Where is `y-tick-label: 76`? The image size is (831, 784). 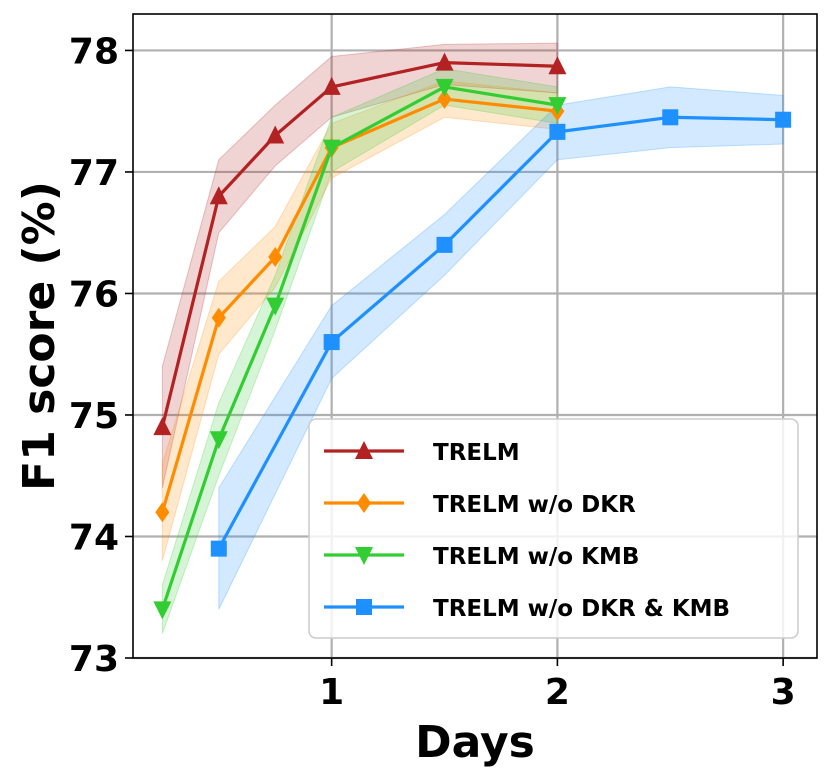 y-tick-label: 76 is located at coordinates (94, 294).